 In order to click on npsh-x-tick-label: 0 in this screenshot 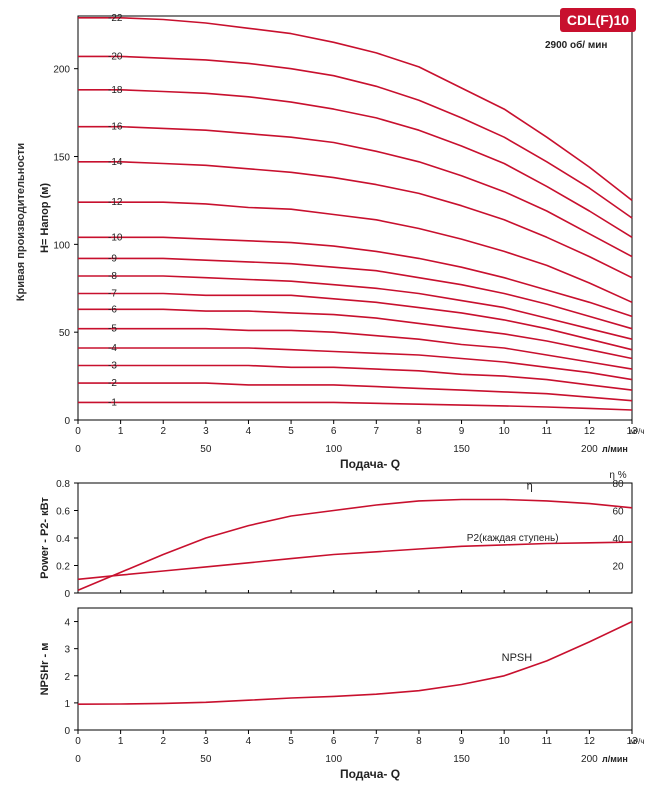, I will do `click(78, 741)`.